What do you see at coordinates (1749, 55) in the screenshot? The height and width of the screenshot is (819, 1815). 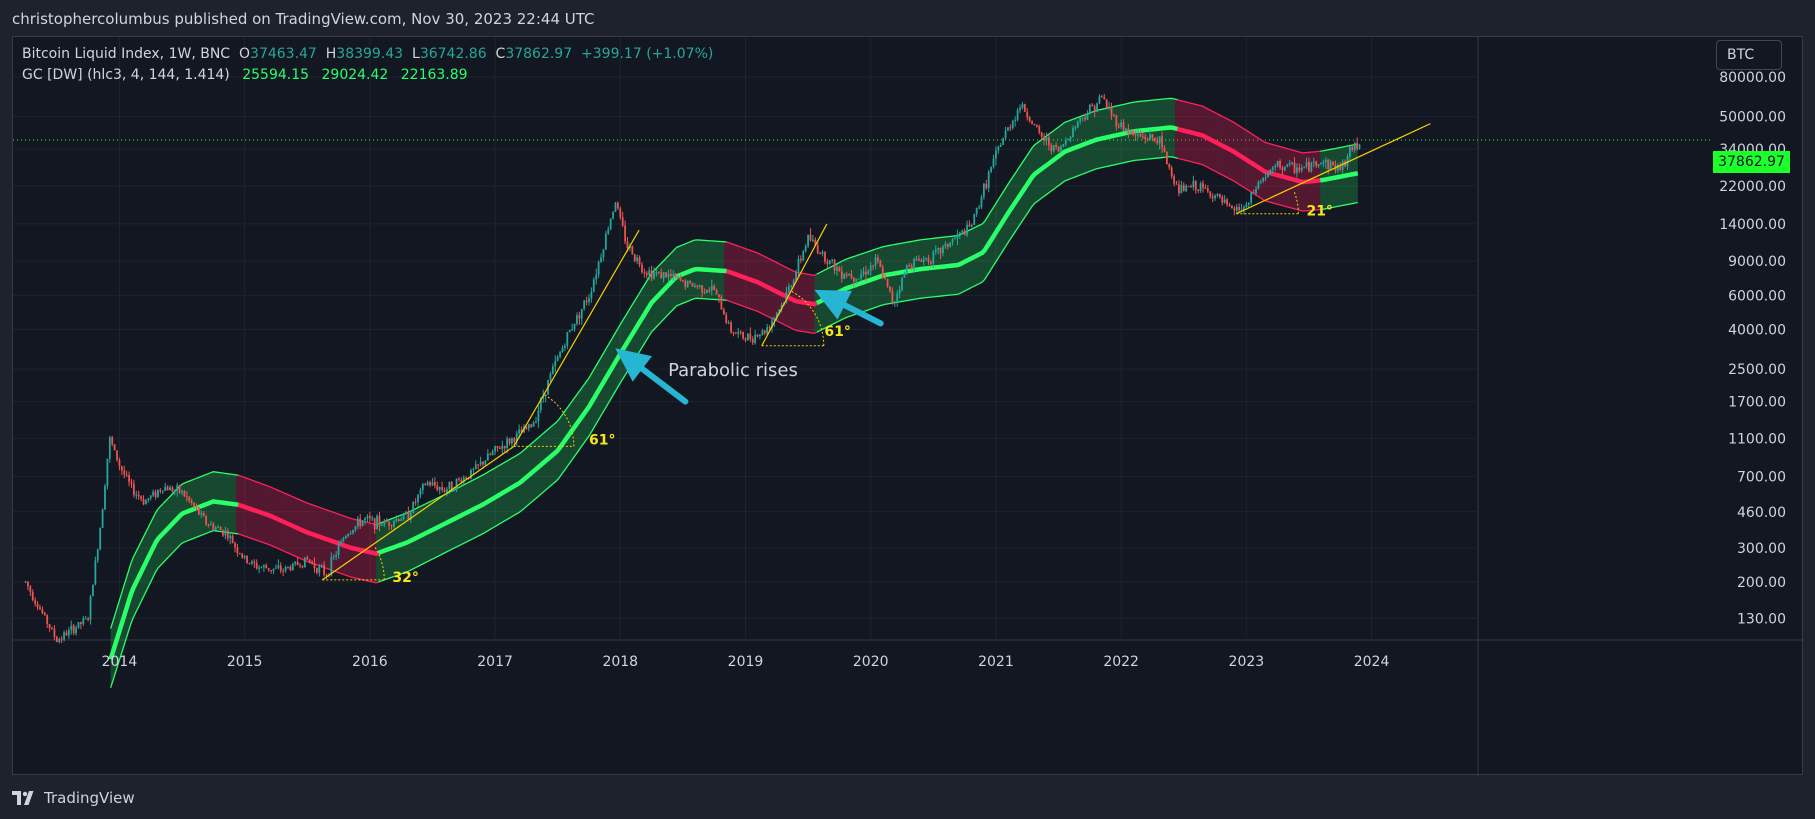 I see `currency-button: BTC` at bounding box center [1749, 55].